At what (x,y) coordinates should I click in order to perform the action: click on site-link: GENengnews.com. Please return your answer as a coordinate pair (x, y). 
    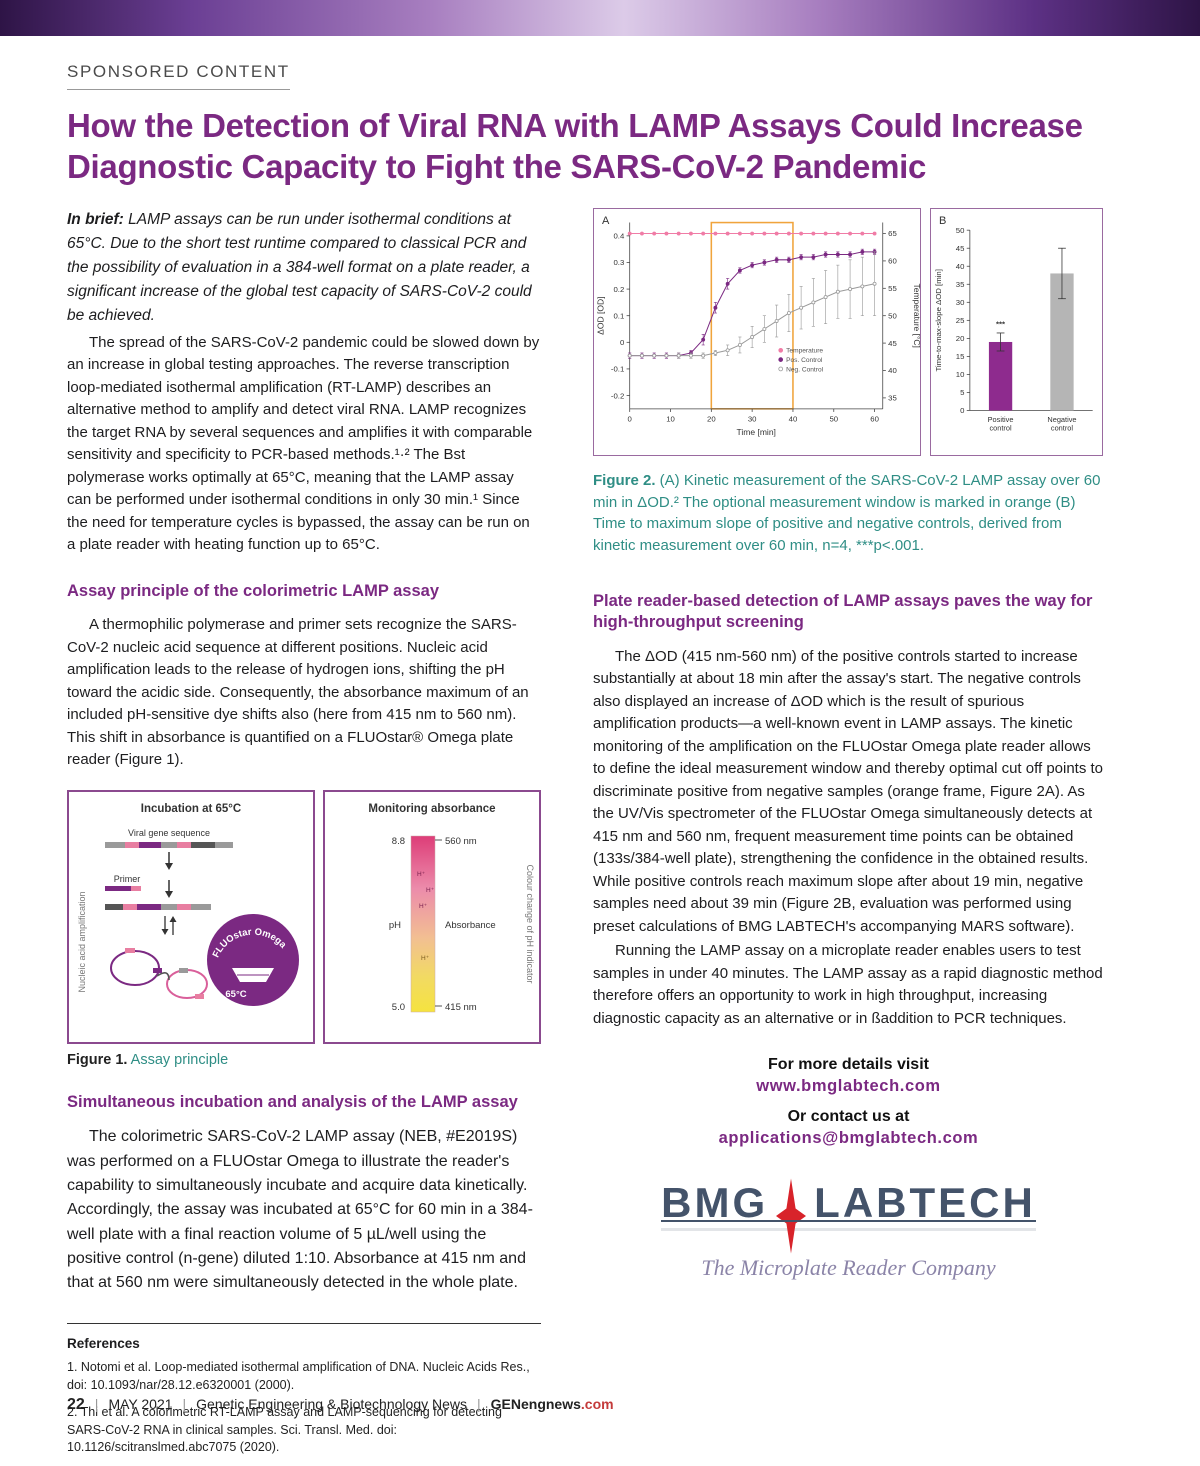
    Looking at the image, I should click on (552, 1404).